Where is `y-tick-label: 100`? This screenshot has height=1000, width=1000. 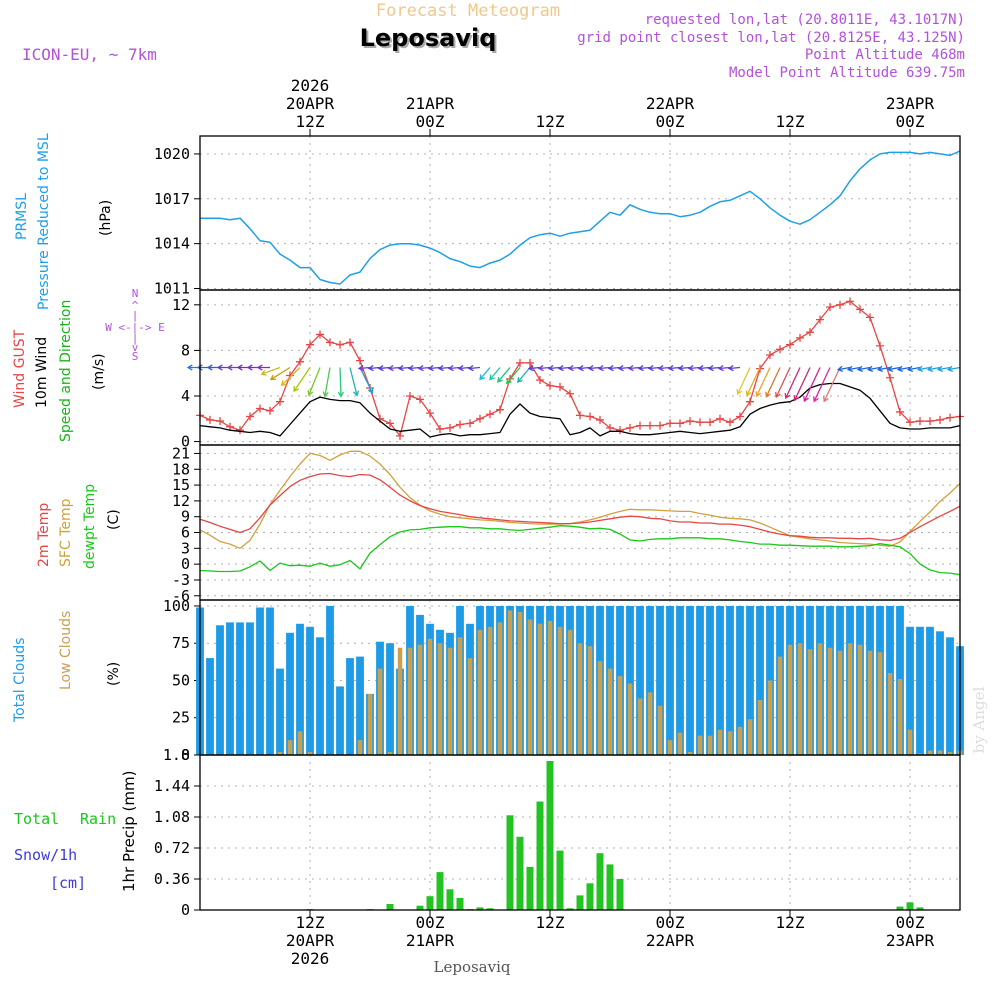 y-tick-label: 100 is located at coordinates (176, 606).